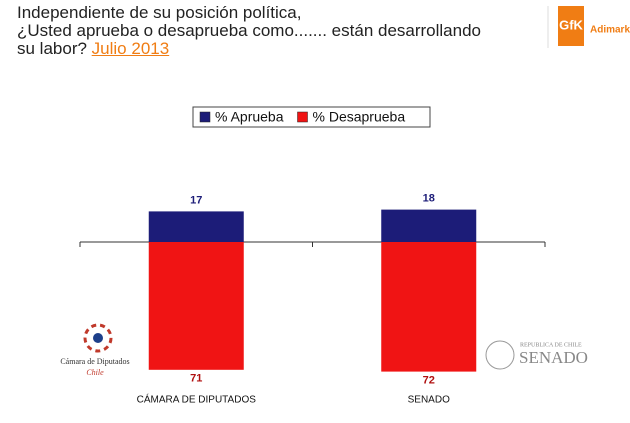 This screenshot has width=630, height=423. Describe the element at coordinates (429, 381) in the screenshot. I see `data-label: 72` at that location.